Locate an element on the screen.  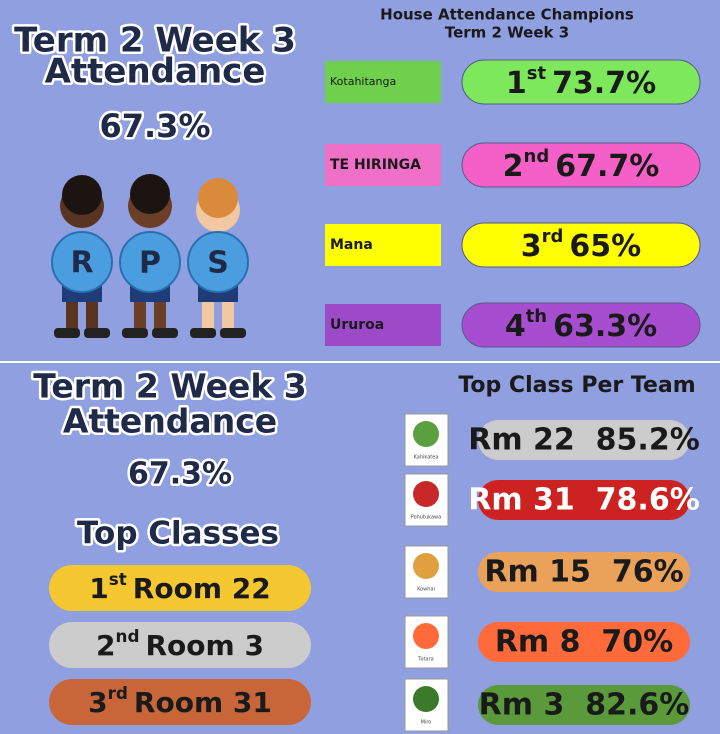
room: Room 31 is located at coordinates (203, 702).